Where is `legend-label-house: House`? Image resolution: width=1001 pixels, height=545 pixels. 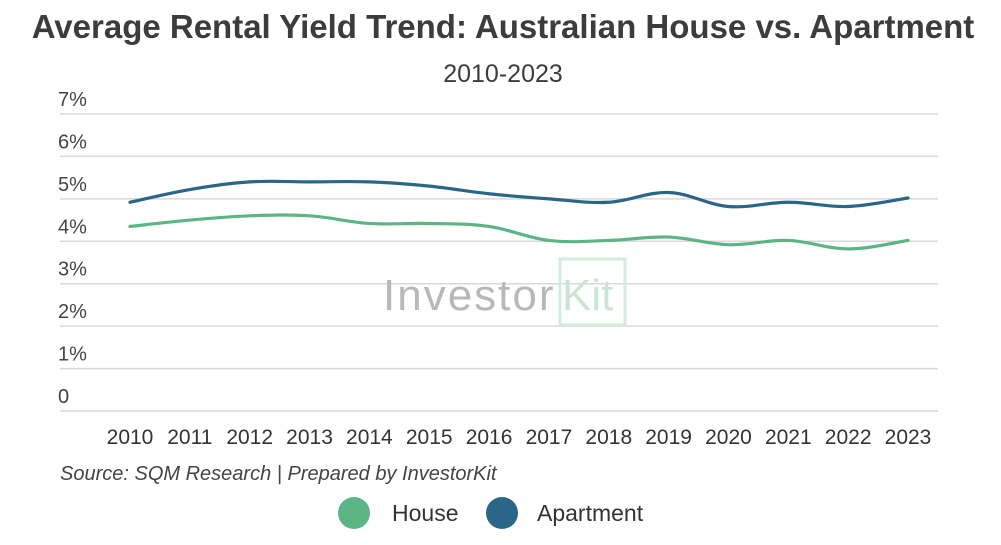
legend-label-house: House is located at coordinates (425, 513).